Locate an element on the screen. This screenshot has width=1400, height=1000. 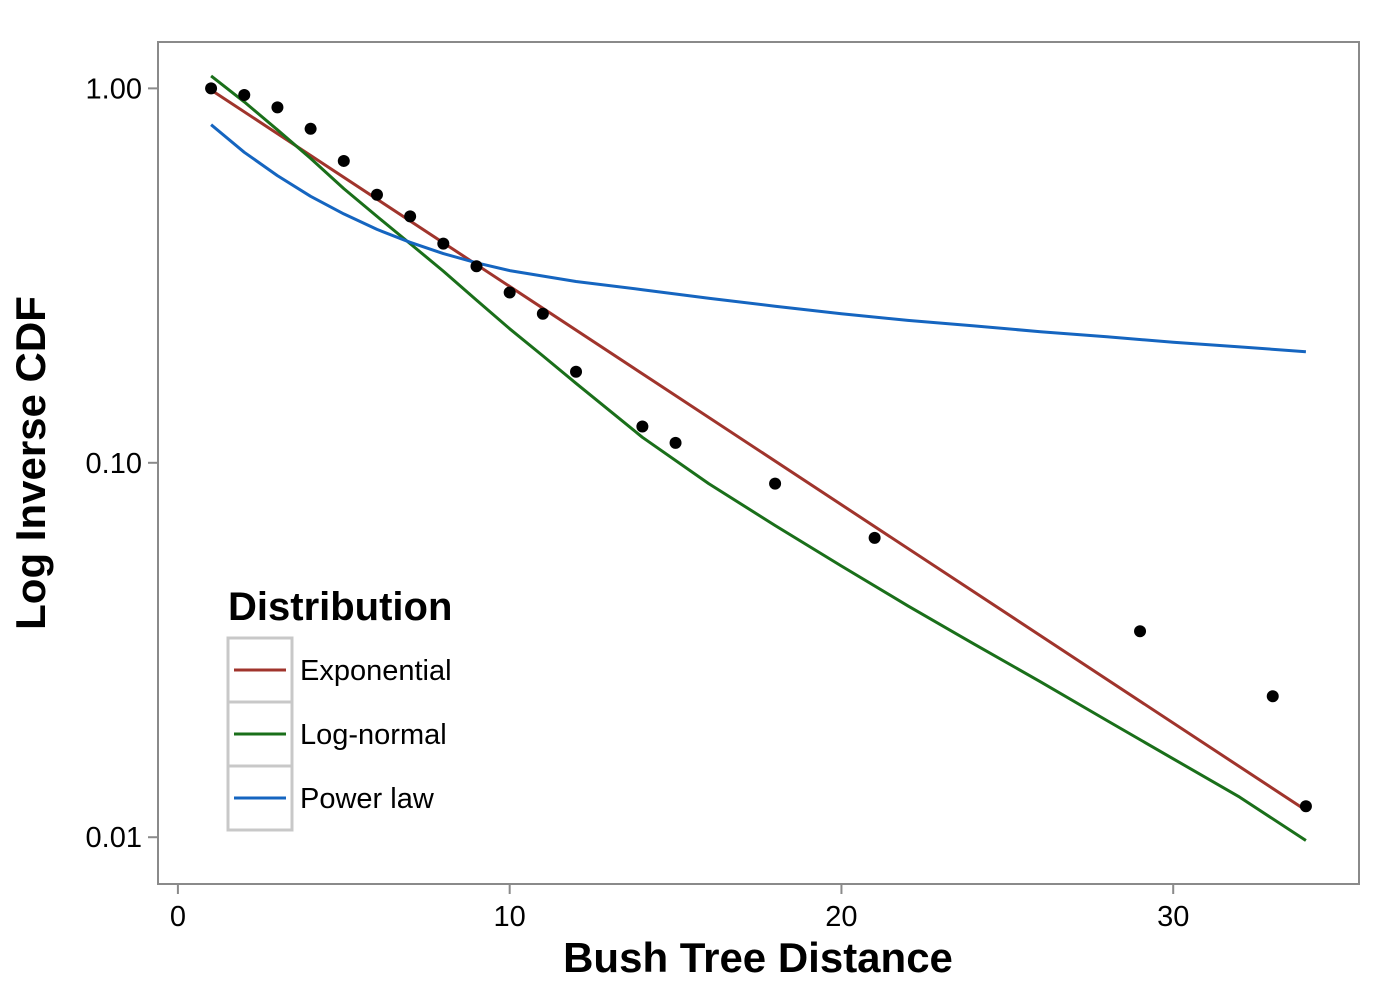
legend-entry-log-normal: Log-normal is located at coordinates (336, 734).